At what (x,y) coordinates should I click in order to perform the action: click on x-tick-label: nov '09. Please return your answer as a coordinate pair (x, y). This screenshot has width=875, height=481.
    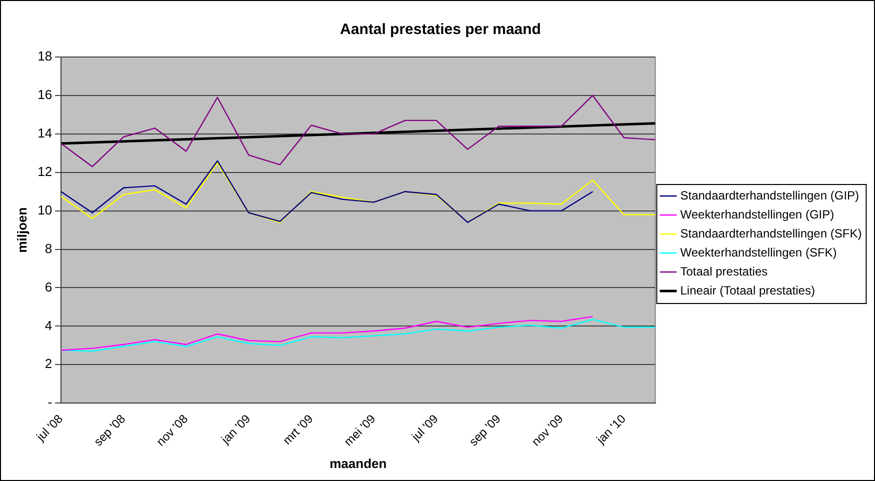
    Looking at the image, I should click on (547, 430).